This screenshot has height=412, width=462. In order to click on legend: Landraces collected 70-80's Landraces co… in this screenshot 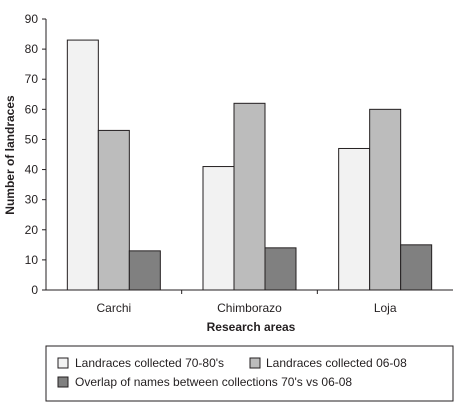, I will do `click(249, 373)`.